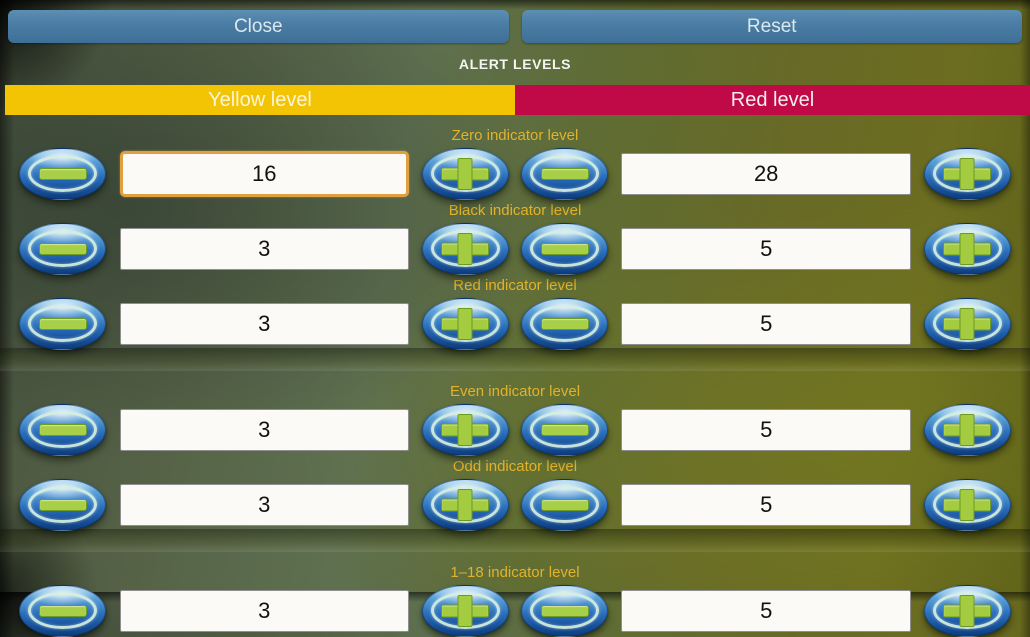 Image resolution: width=1030 pixels, height=637 pixels. I want to click on indicator-block-zero: Zero indicator level, so click(515, 163).